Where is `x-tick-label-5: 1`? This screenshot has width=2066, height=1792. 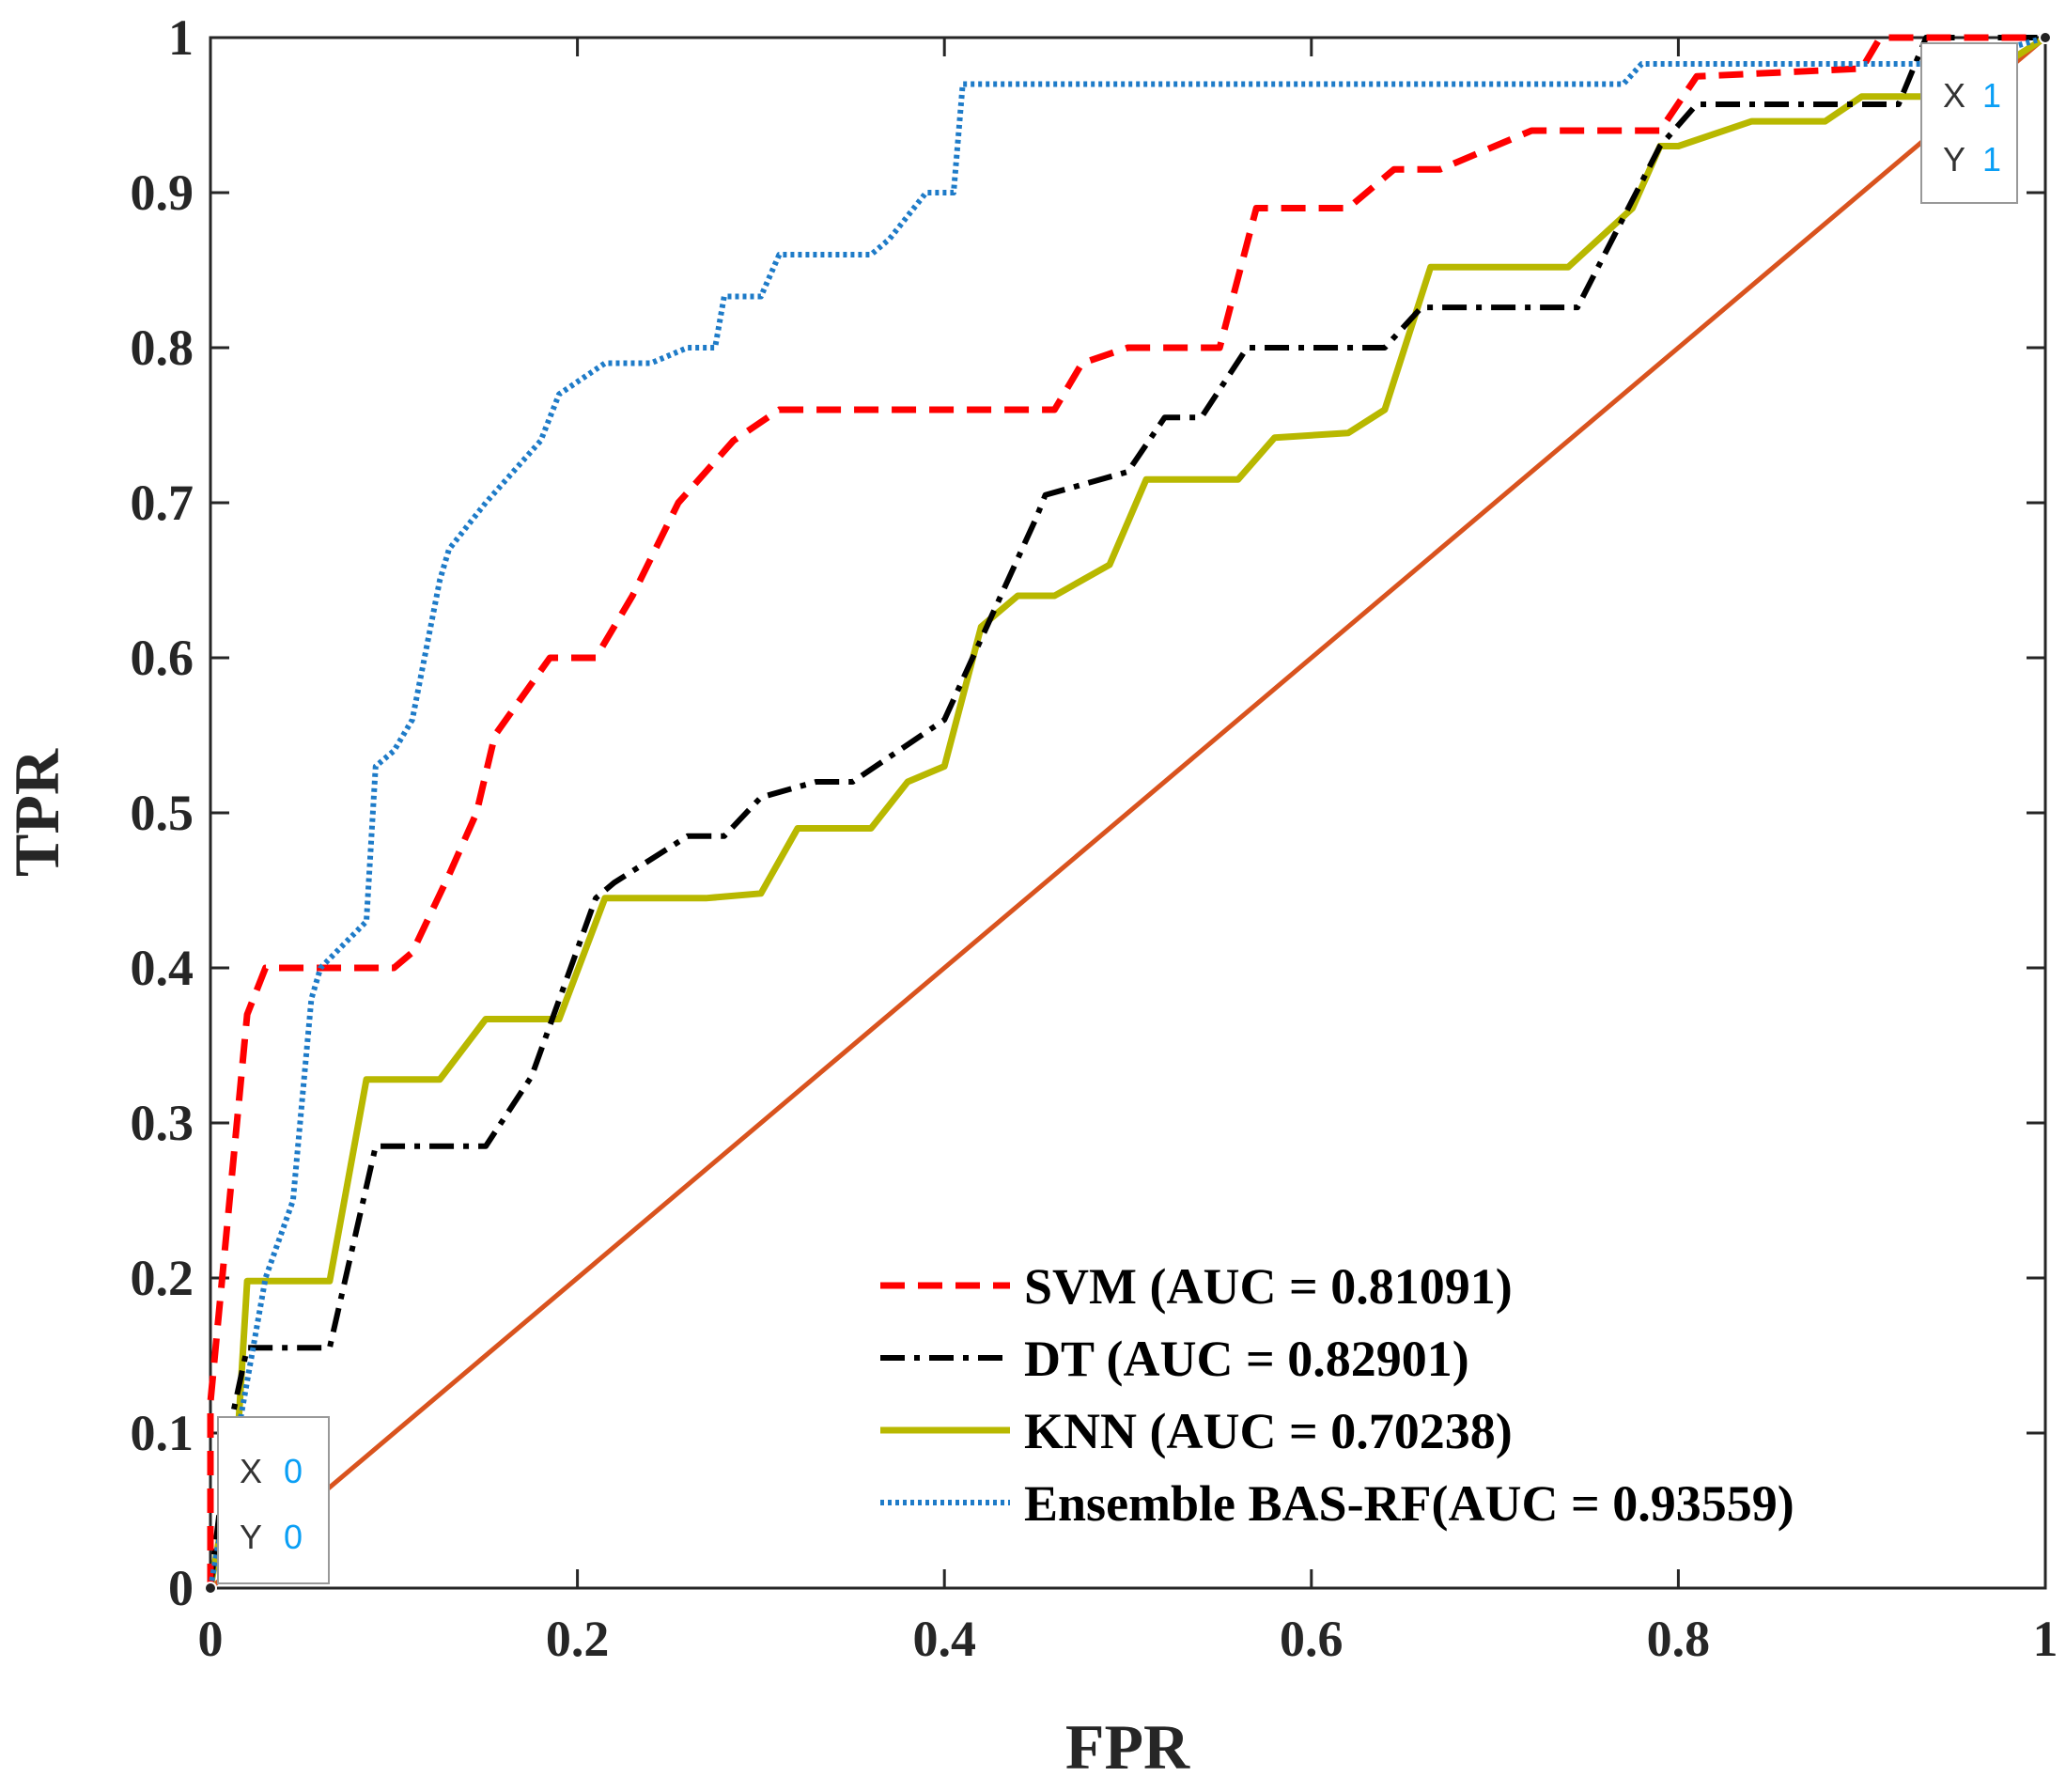
x-tick-label-5: 1 is located at coordinates (2046, 1639).